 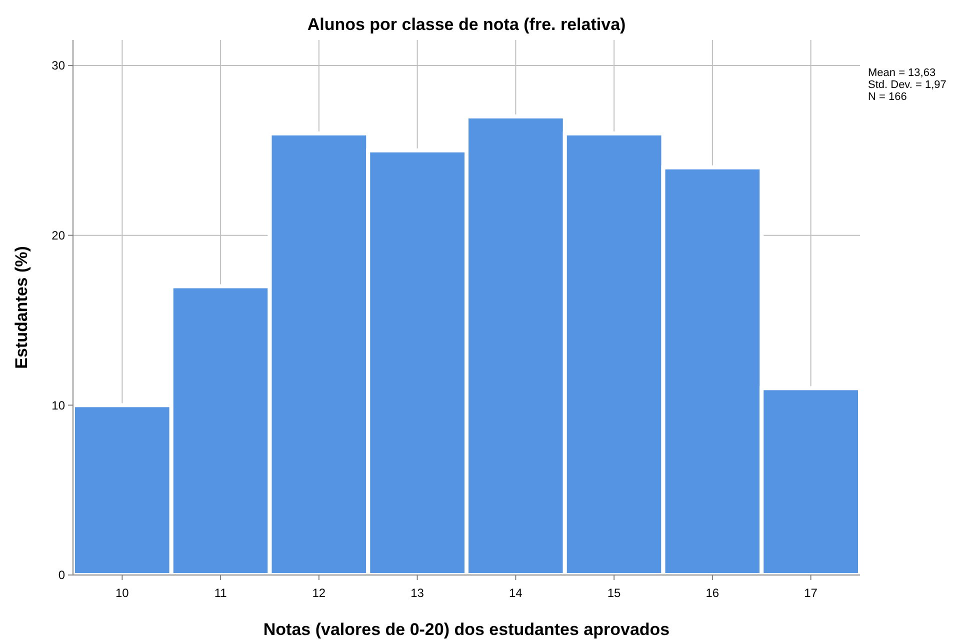 I want to click on x-tick-label: 13, so click(x=417, y=593).